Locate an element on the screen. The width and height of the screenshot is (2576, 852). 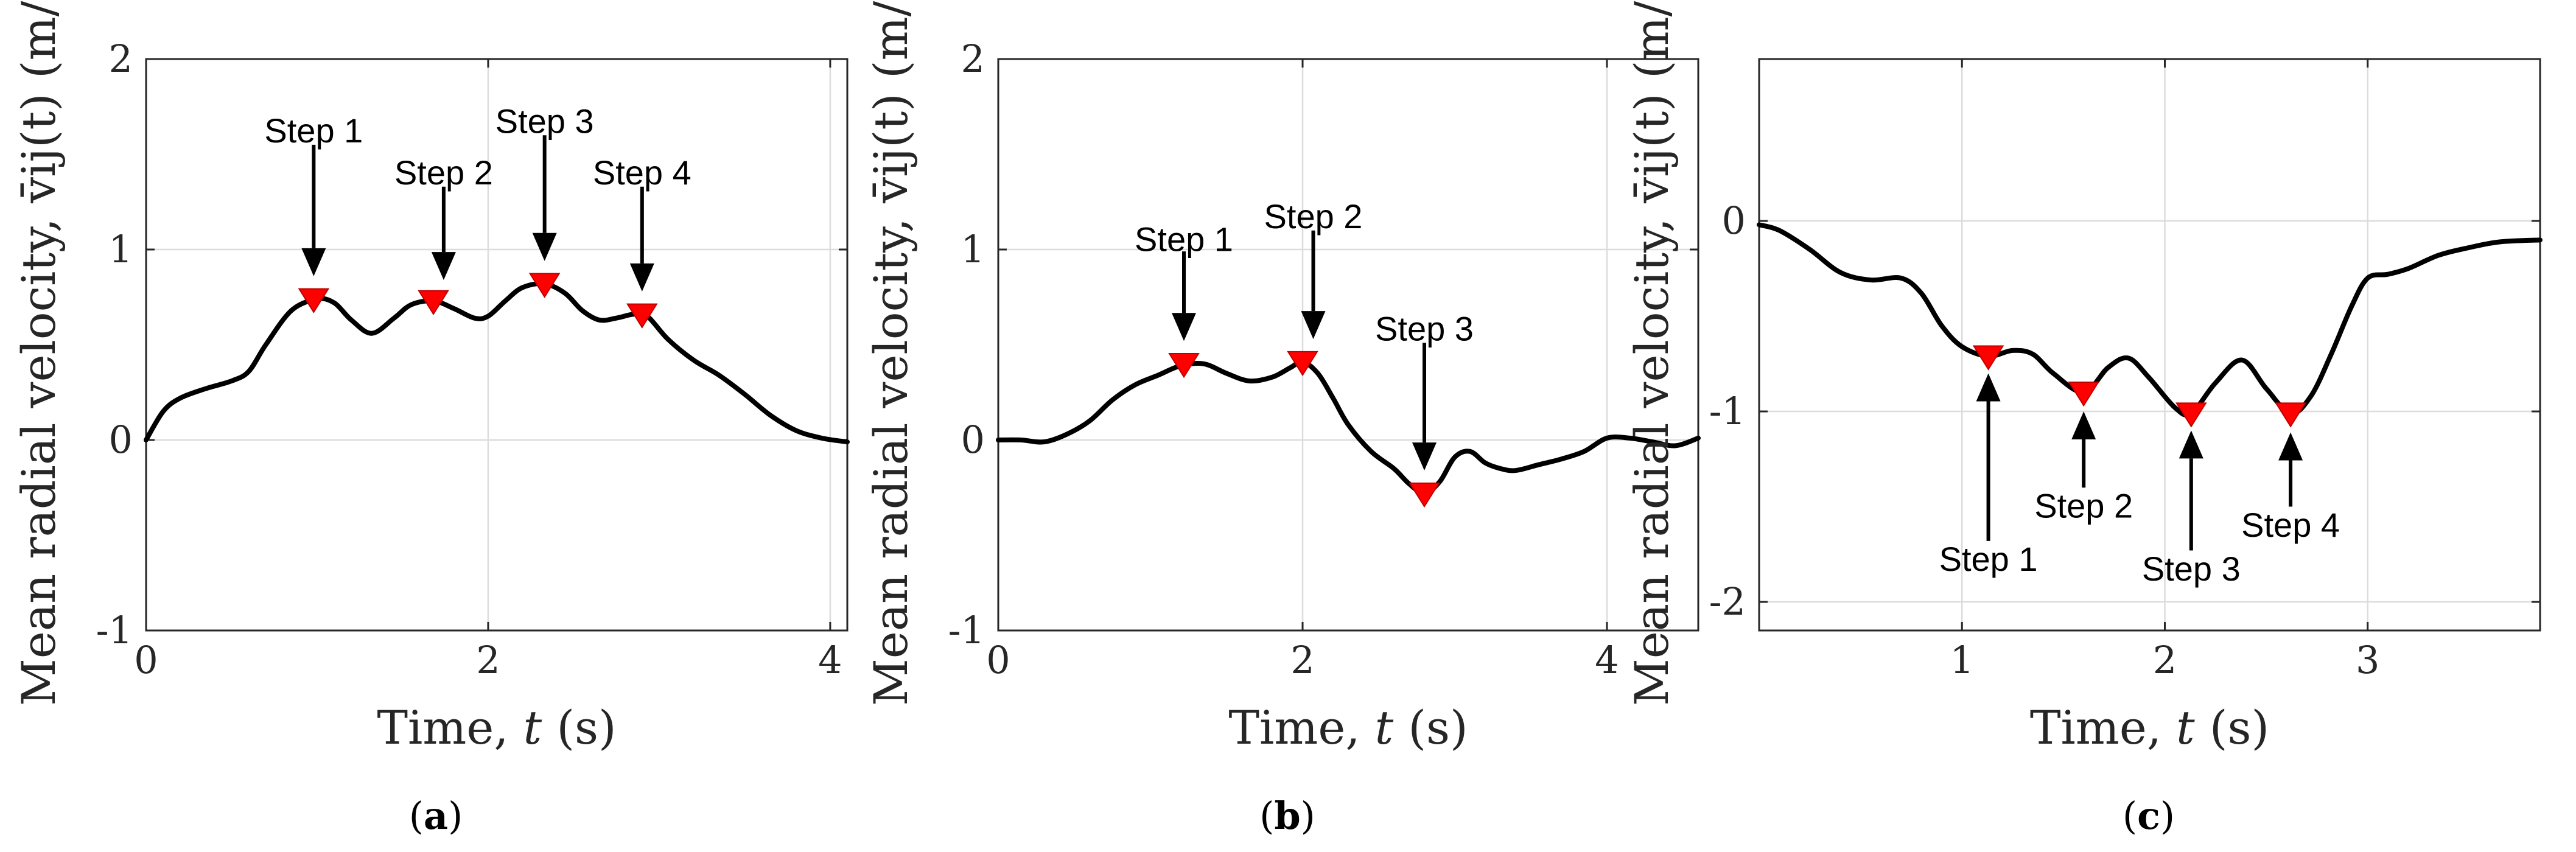
panel-label: (c) is located at coordinates (2149, 816).